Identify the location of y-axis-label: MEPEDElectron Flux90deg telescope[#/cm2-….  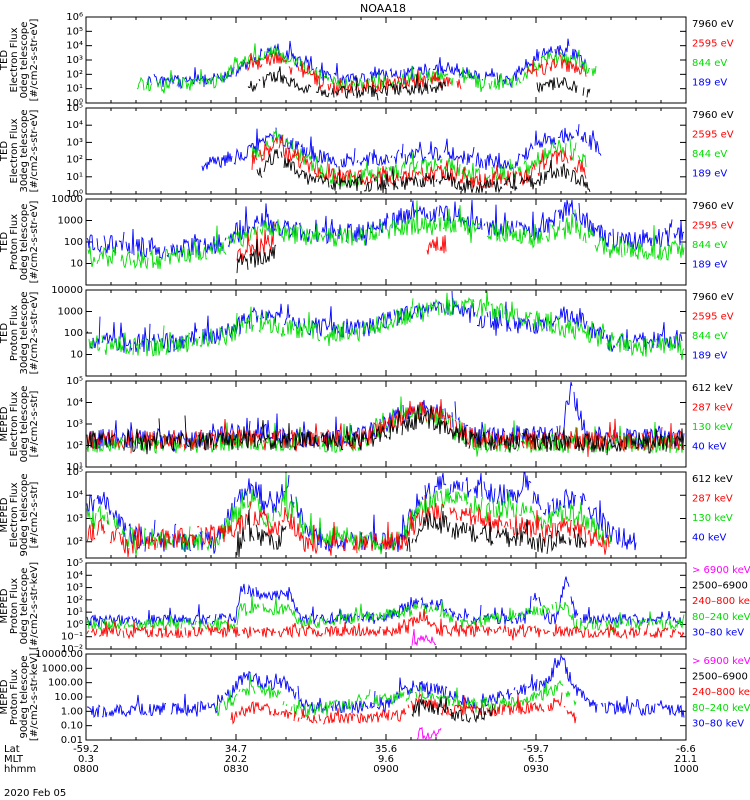
(20, 514).